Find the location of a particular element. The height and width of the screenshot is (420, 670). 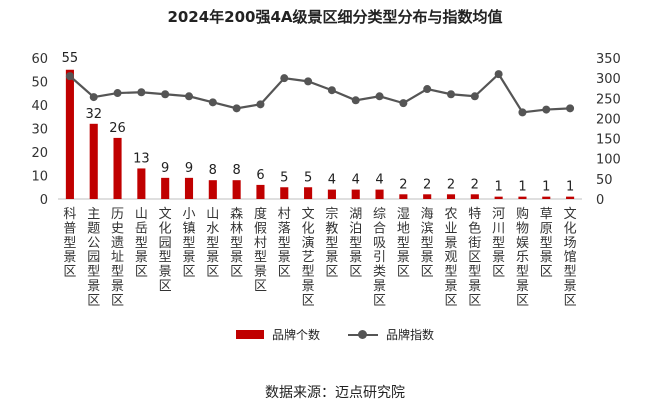

bar-data-label-16: 2 is located at coordinates (451, 184).